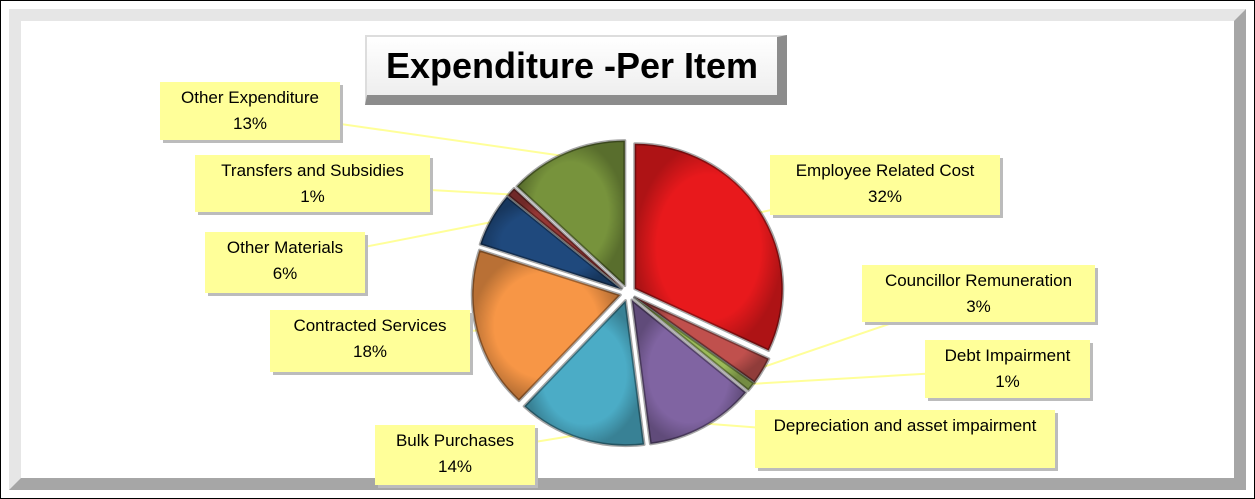  Describe the element at coordinates (905, 439) in the screenshot. I see `data-label: Depreciation and asset impairment` at that location.